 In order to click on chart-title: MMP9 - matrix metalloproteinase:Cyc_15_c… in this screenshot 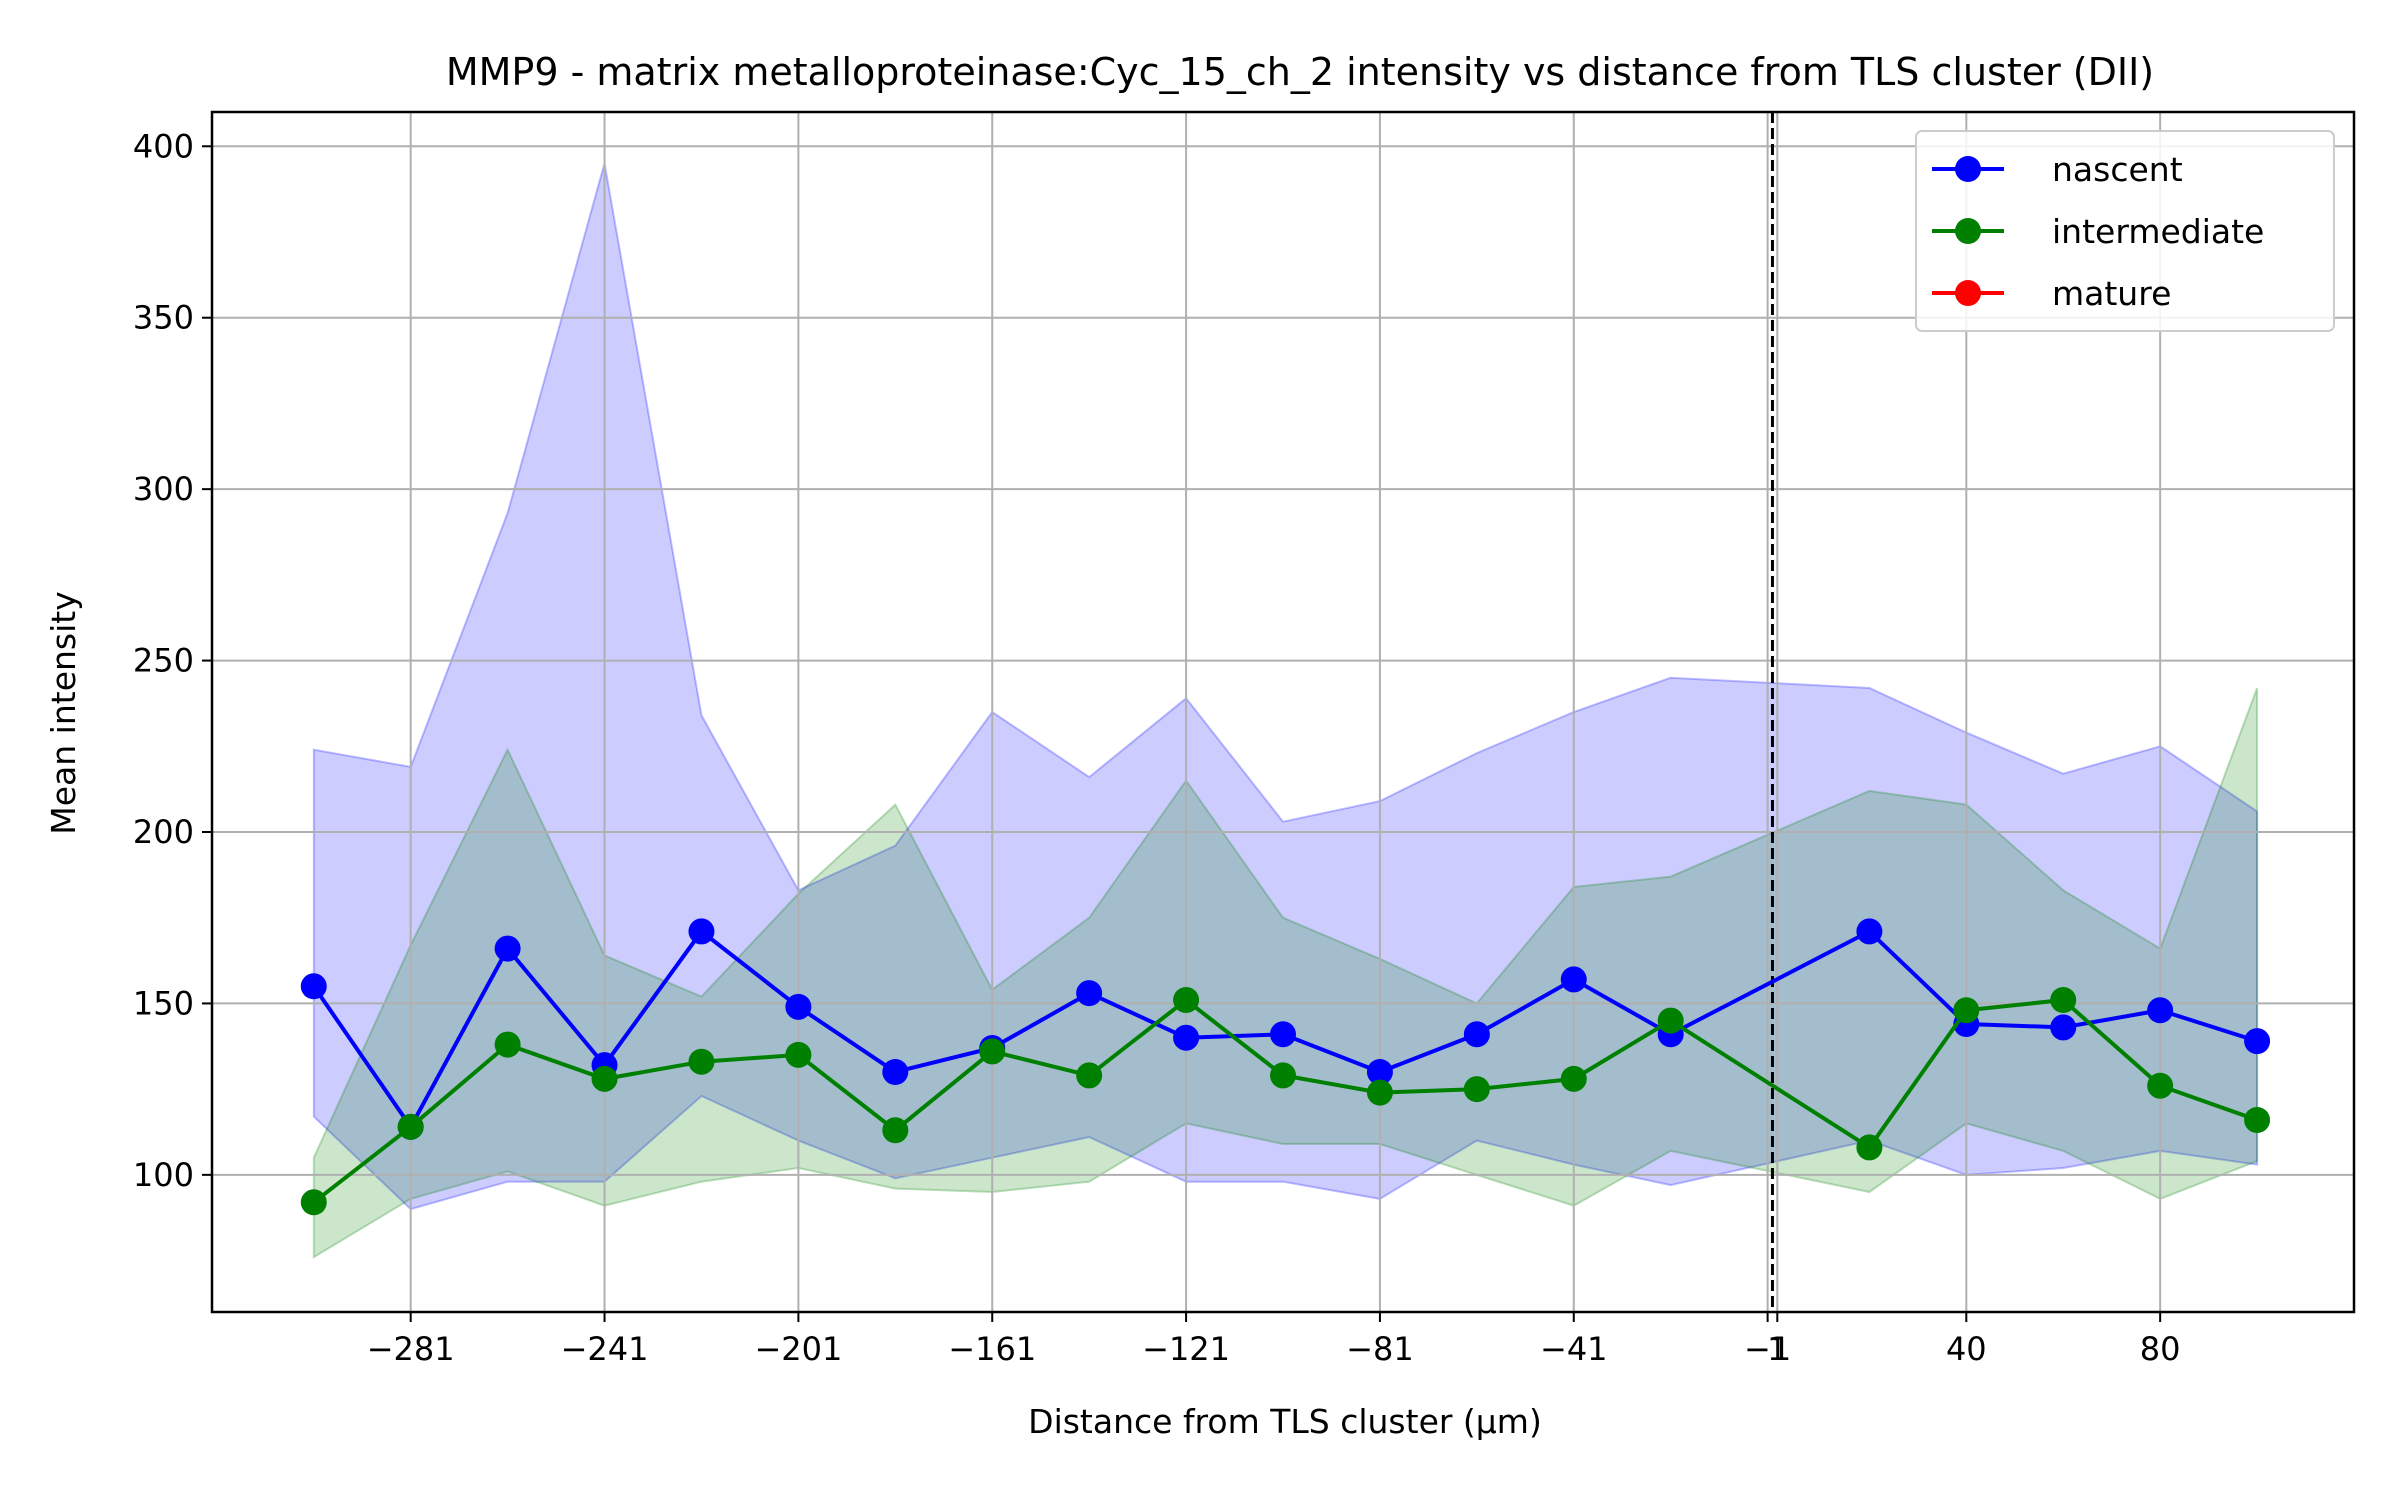, I will do `click(1300, 72)`.